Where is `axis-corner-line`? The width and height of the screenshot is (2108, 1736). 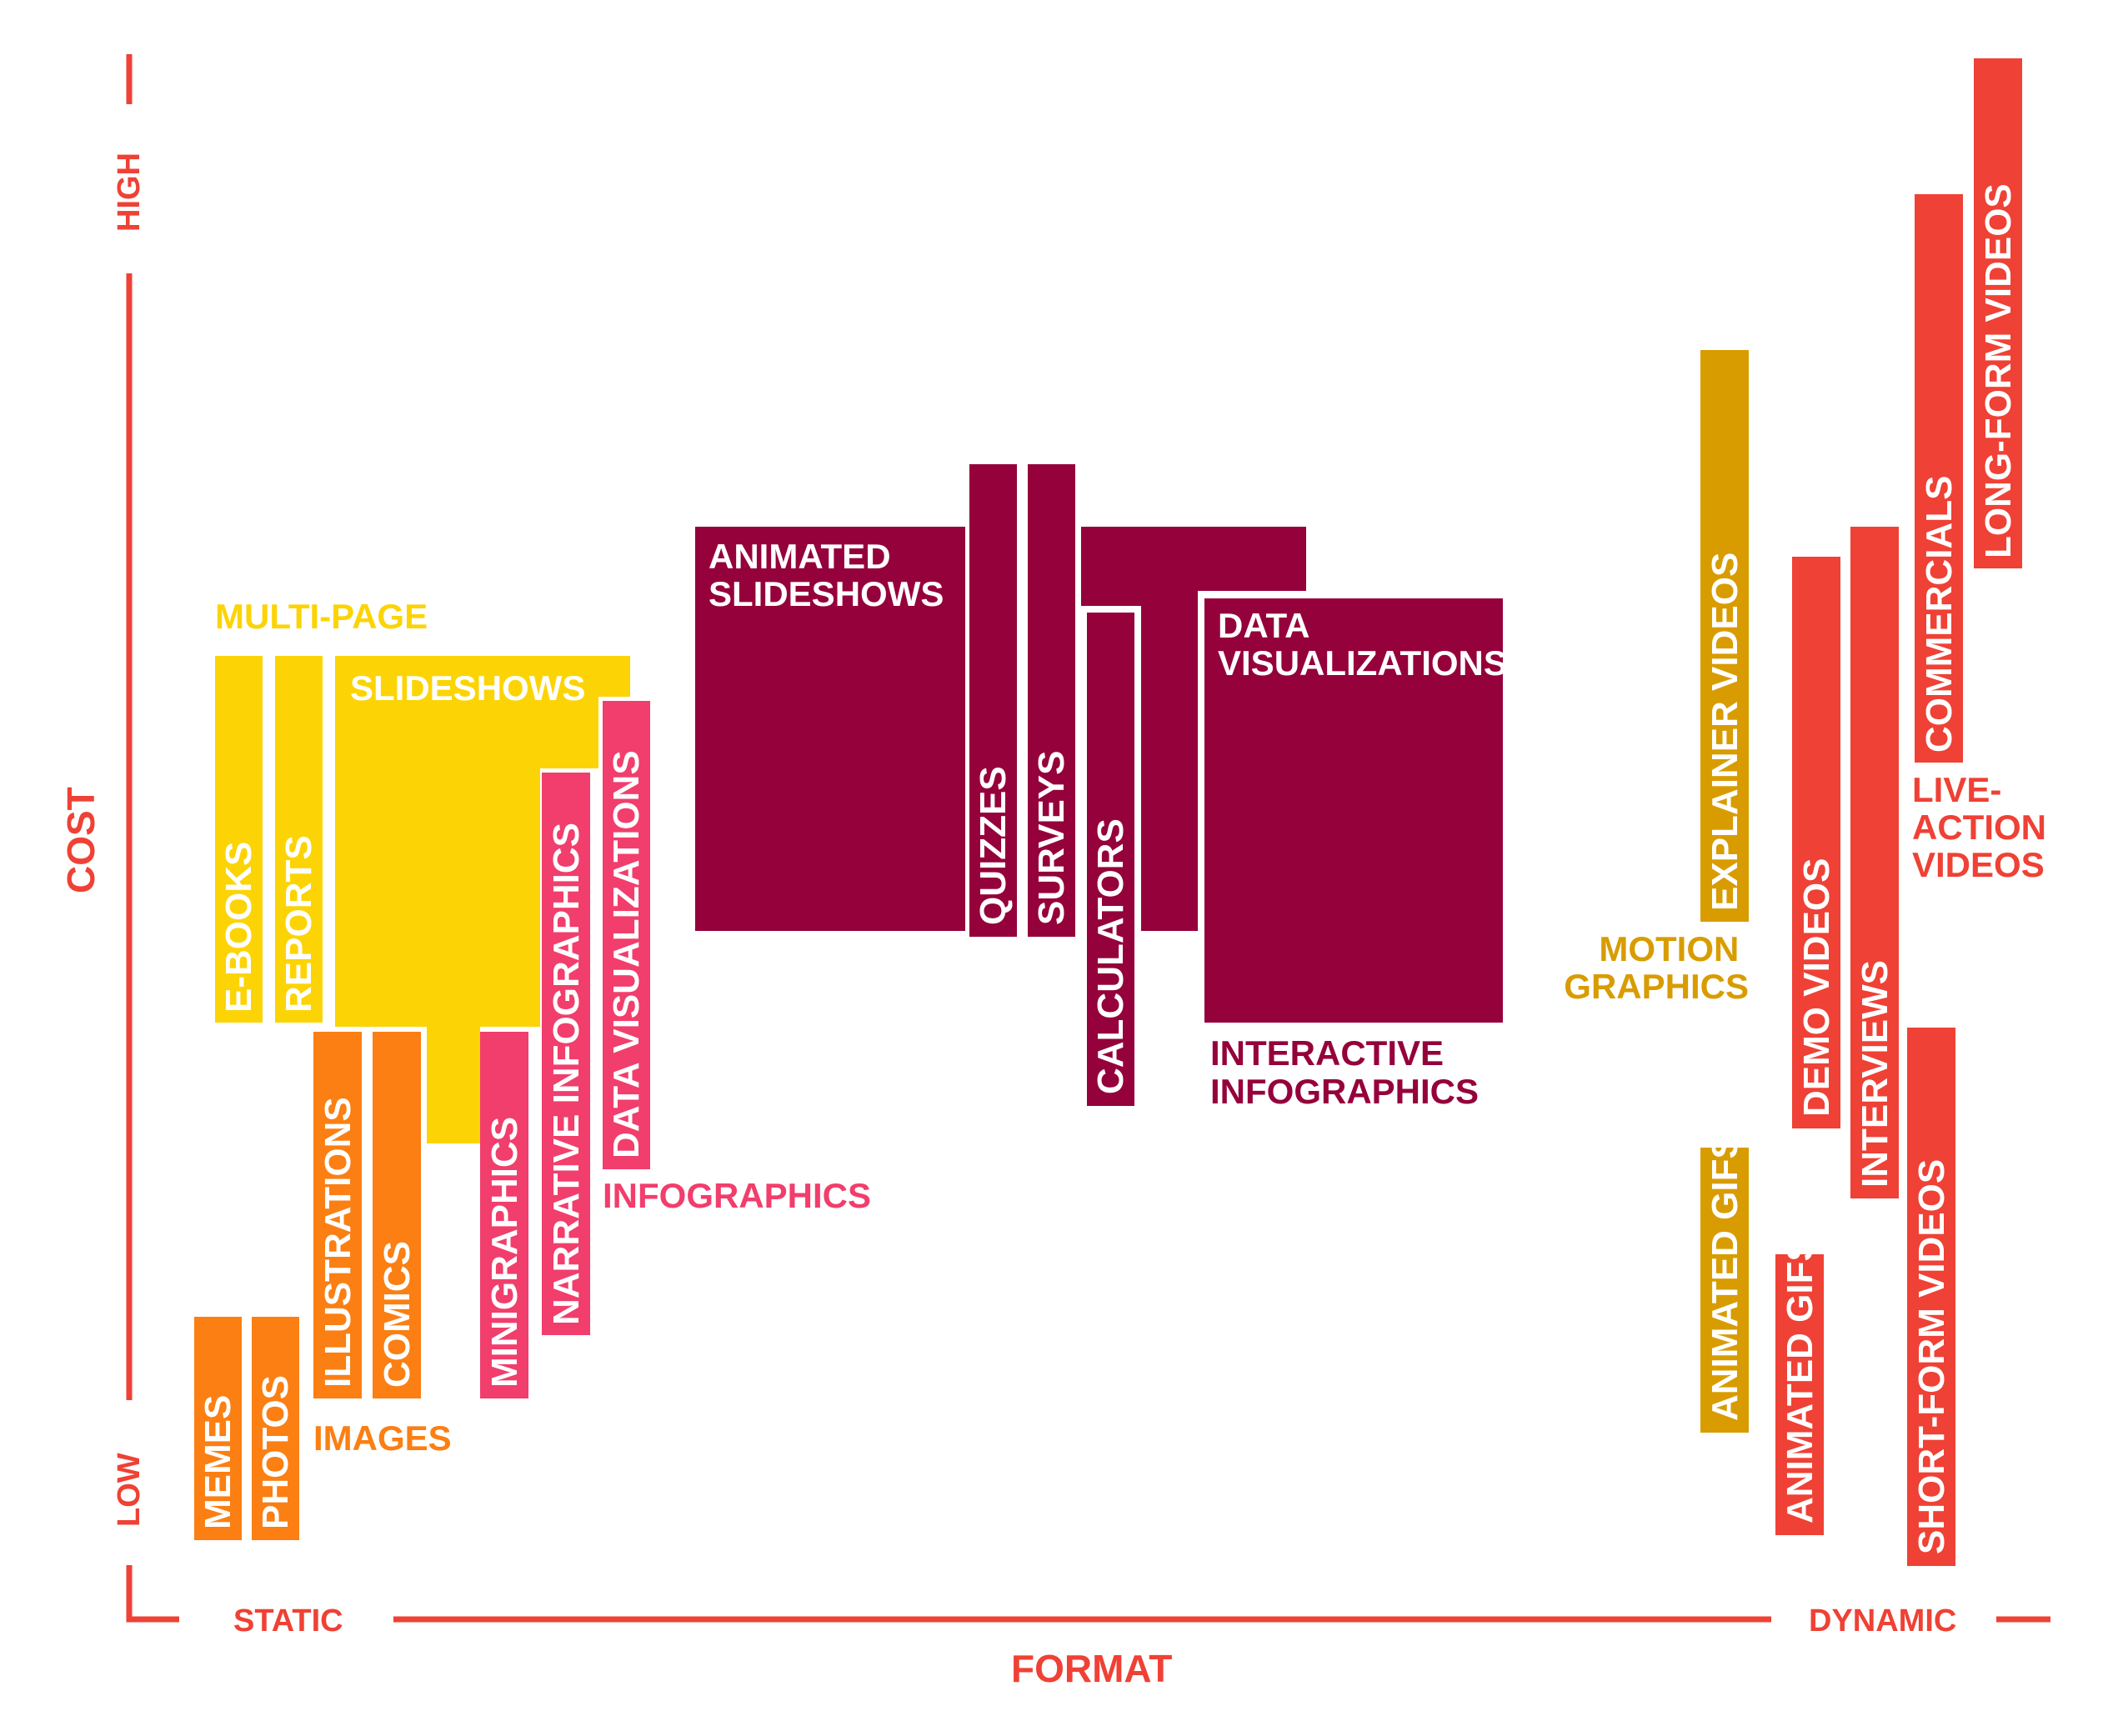
axis-corner-line is located at coordinates (153, 1594).